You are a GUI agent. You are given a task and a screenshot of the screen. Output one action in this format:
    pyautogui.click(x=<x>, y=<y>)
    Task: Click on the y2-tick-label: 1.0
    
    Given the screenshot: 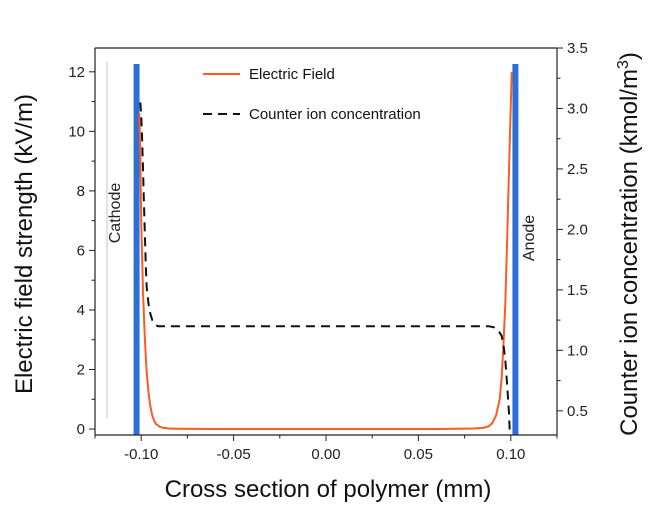 What is the action you would take?
    pyautogui.click(x=577, y=350)
    